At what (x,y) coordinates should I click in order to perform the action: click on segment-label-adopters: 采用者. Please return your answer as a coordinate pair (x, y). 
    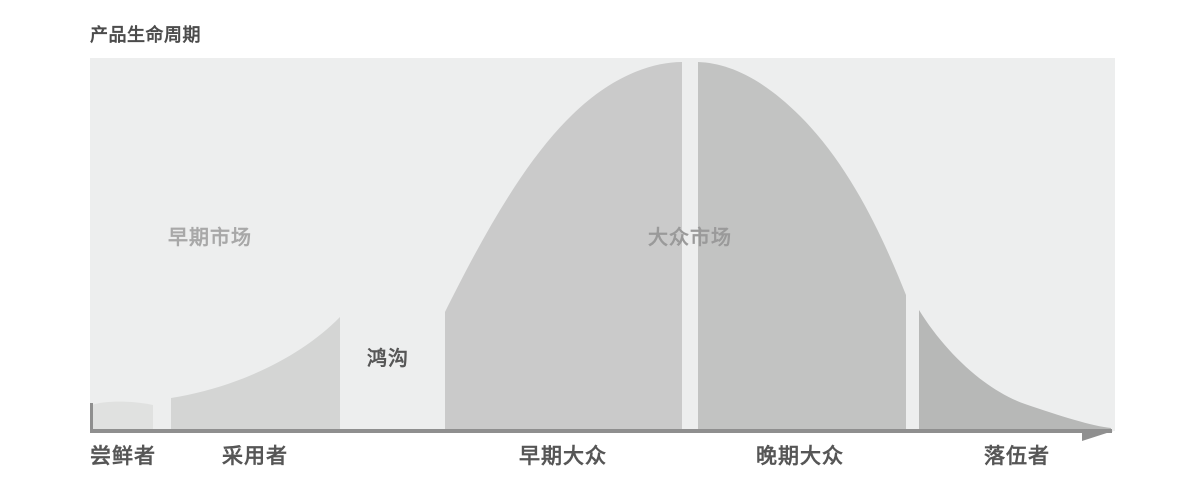
    Looking at the image, I should click on (255, 456).